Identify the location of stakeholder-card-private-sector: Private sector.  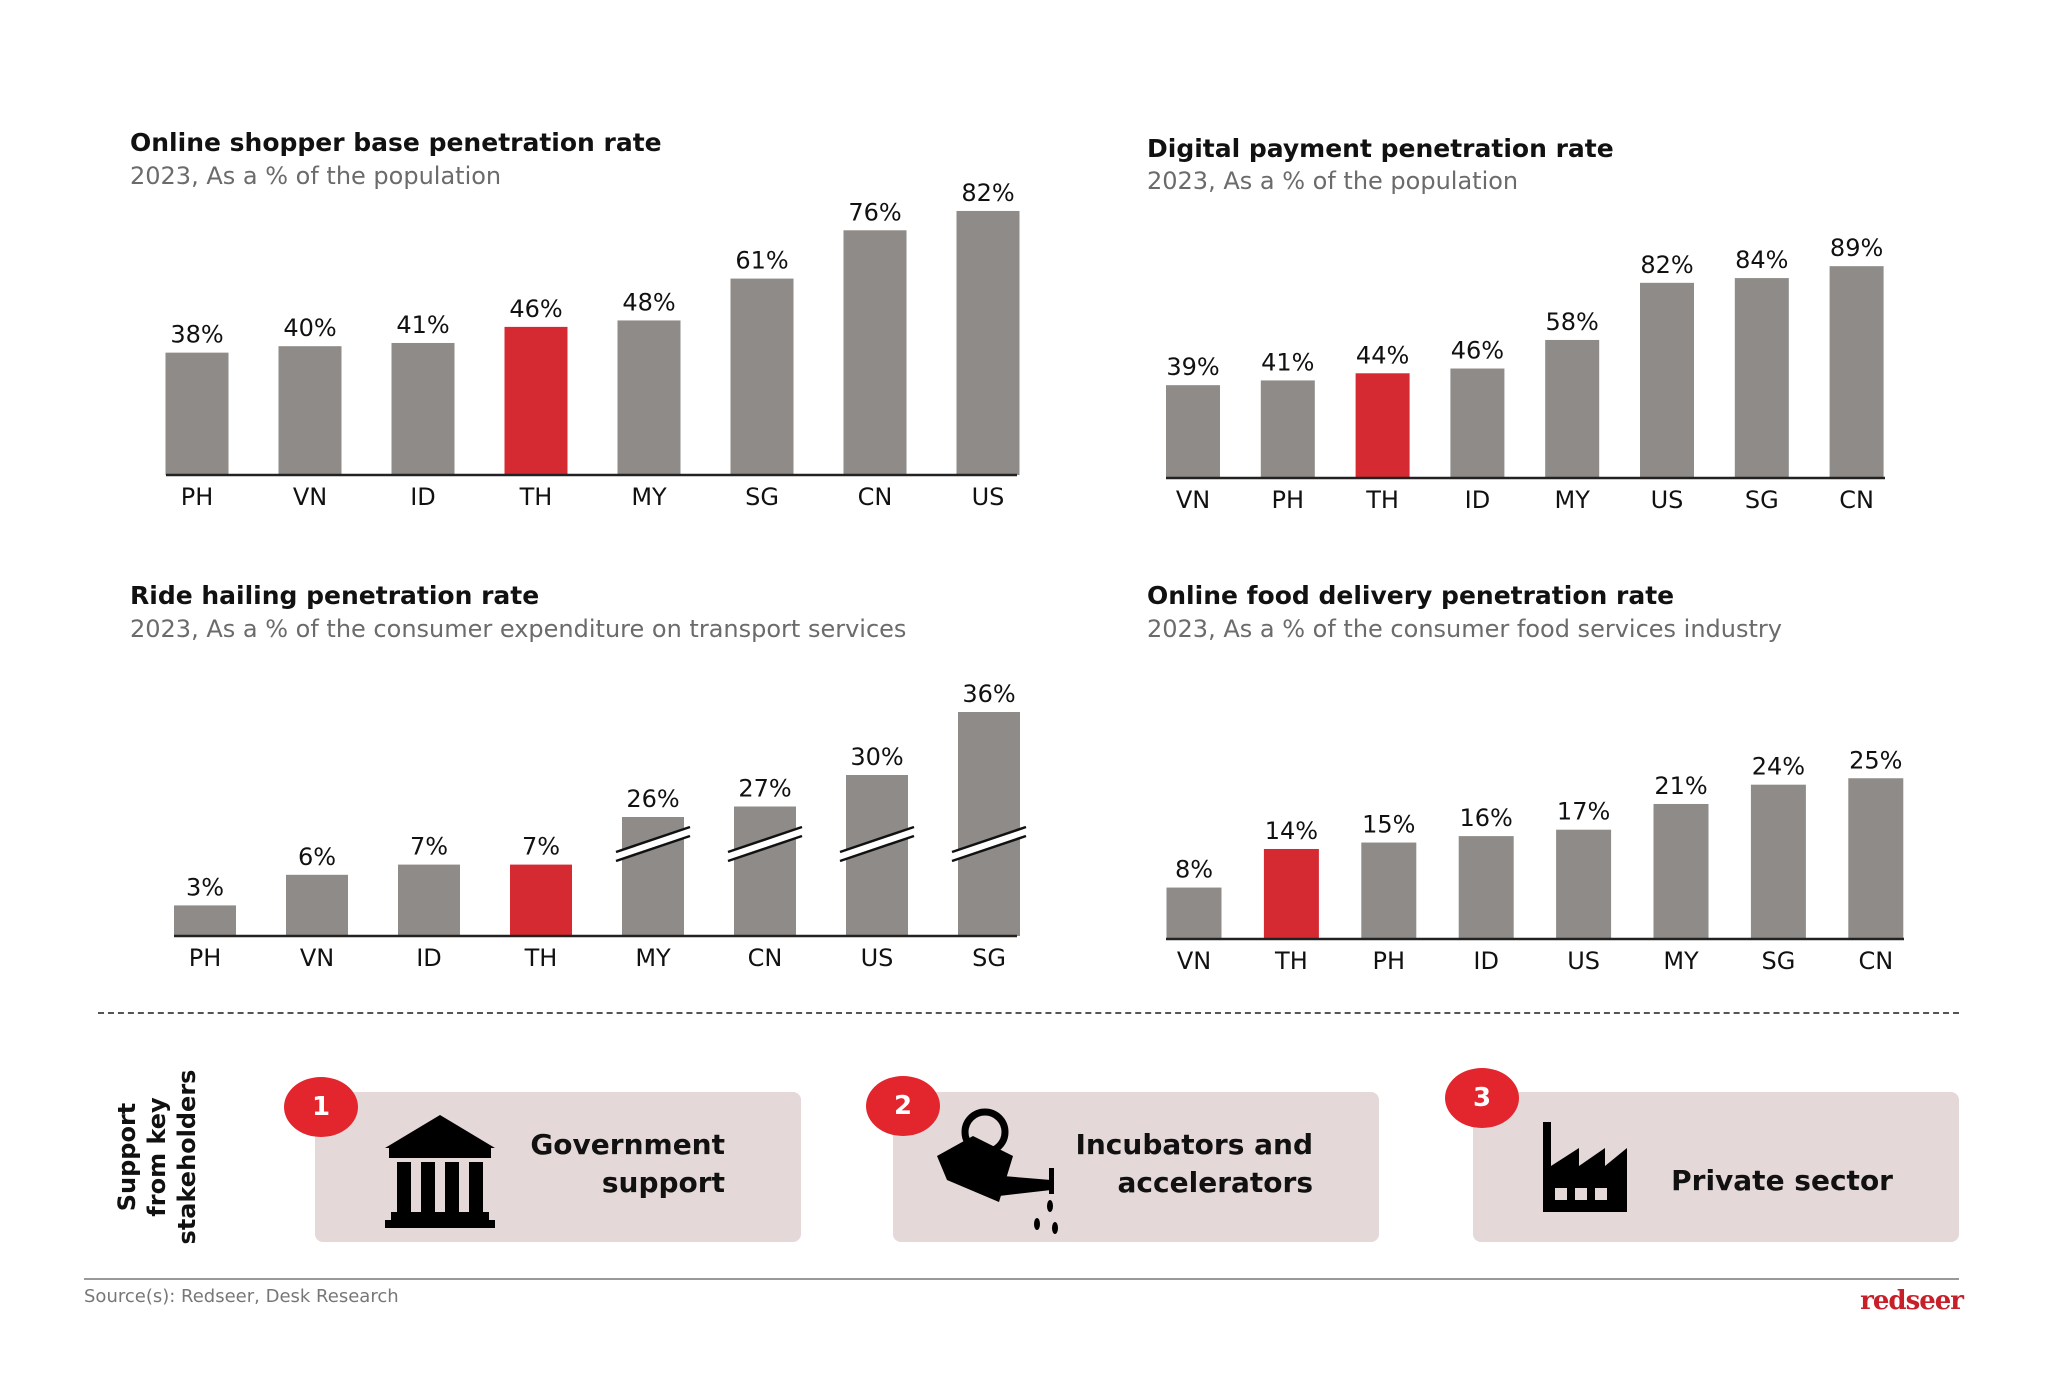
(1716, 1167).